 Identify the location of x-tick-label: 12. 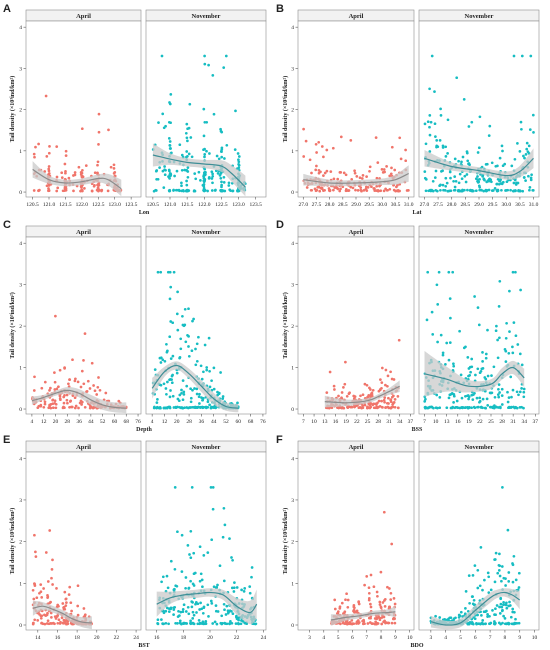
(44, 422).